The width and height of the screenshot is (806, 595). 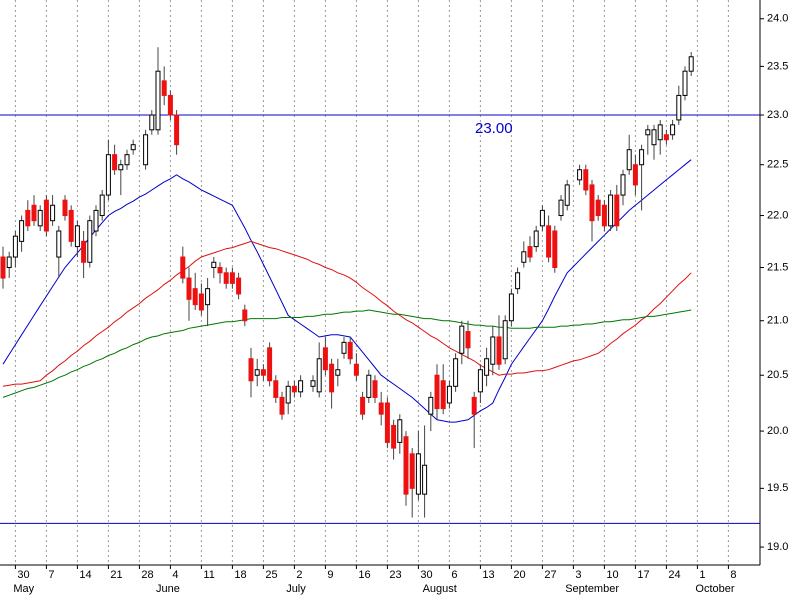 I want to click on x-tick-label: 1, so click(x=702, y=575).